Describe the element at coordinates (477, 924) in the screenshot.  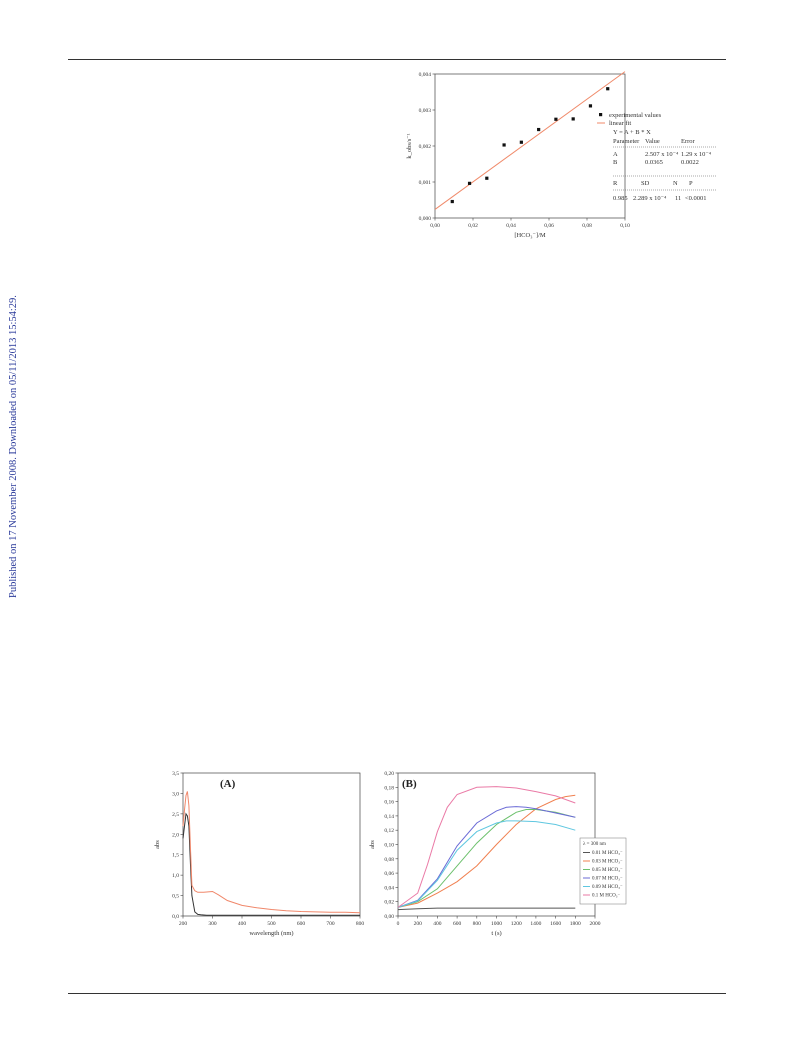
I see `c3-x-tick-label: 800` at that location.